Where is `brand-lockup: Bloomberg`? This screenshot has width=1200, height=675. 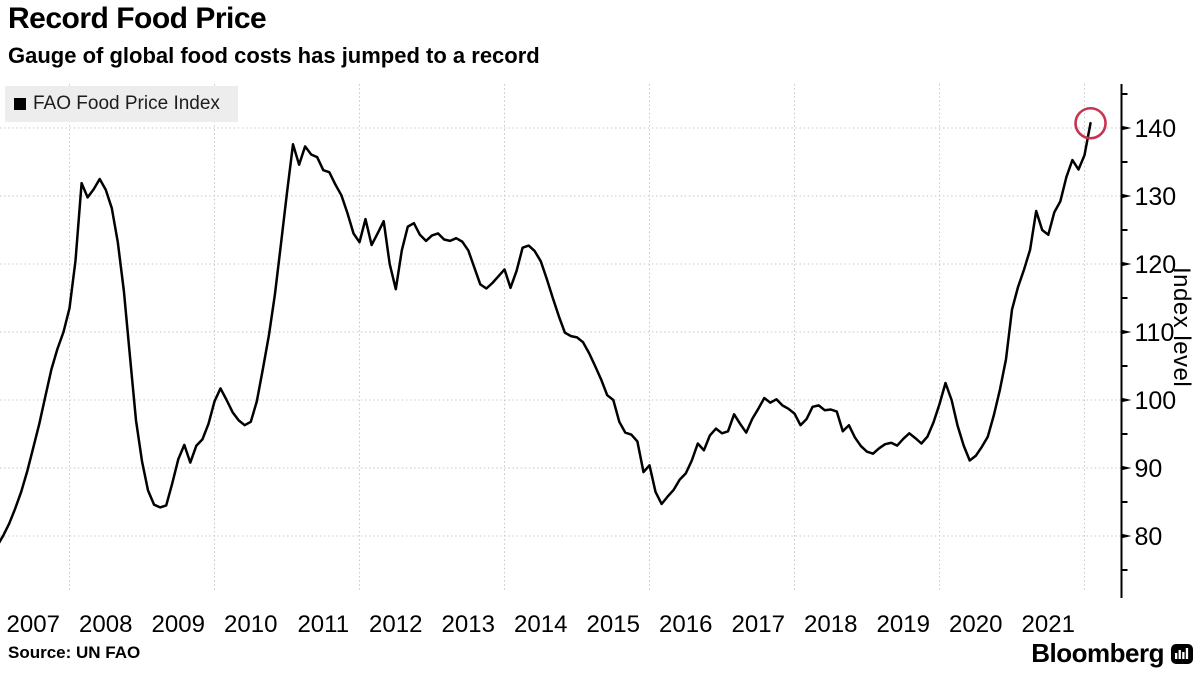 brand-lockup: Bloomberg is located at coordinates (1112, 653).